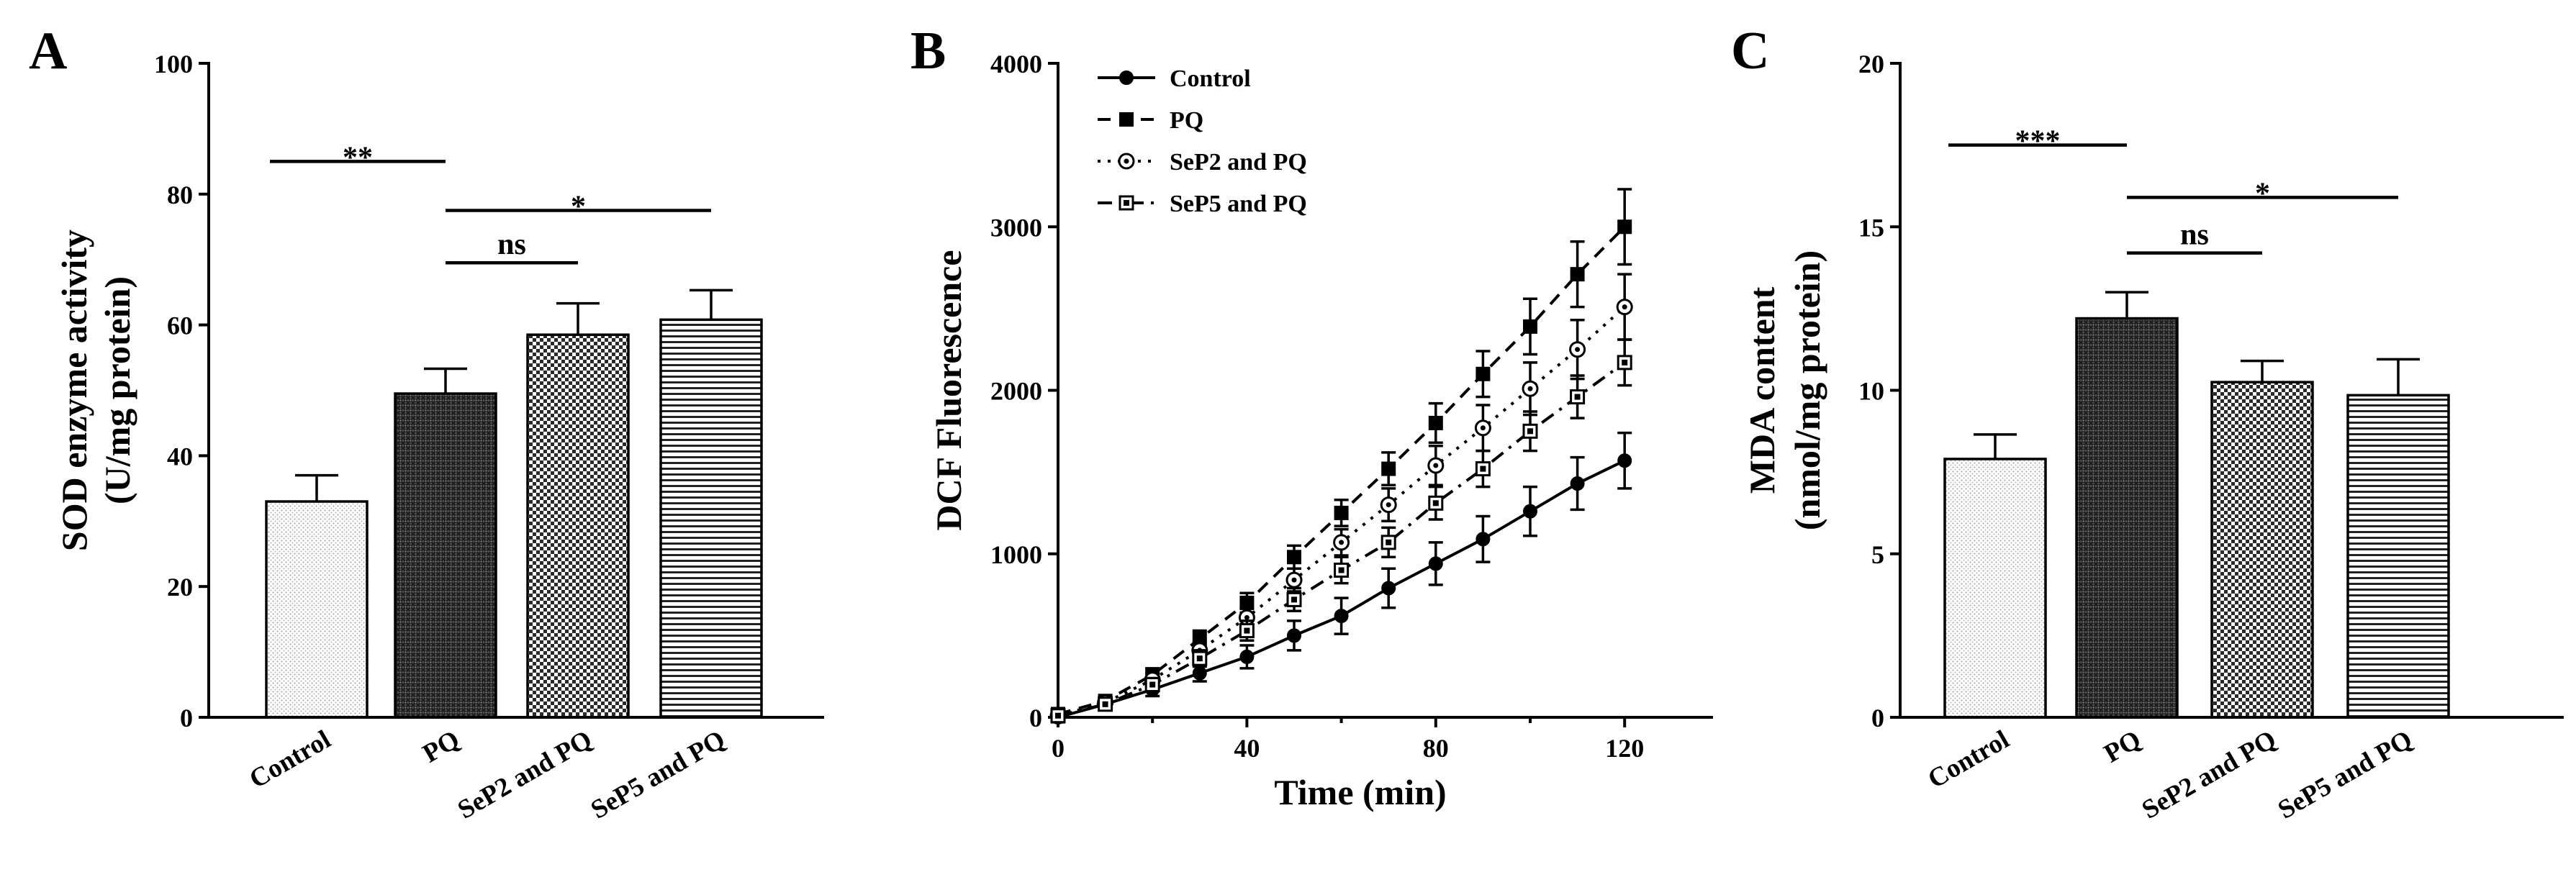 This screenshot has height=872, width=2576. I want to click on y-tick-label: 3000, so click(1016, 227).